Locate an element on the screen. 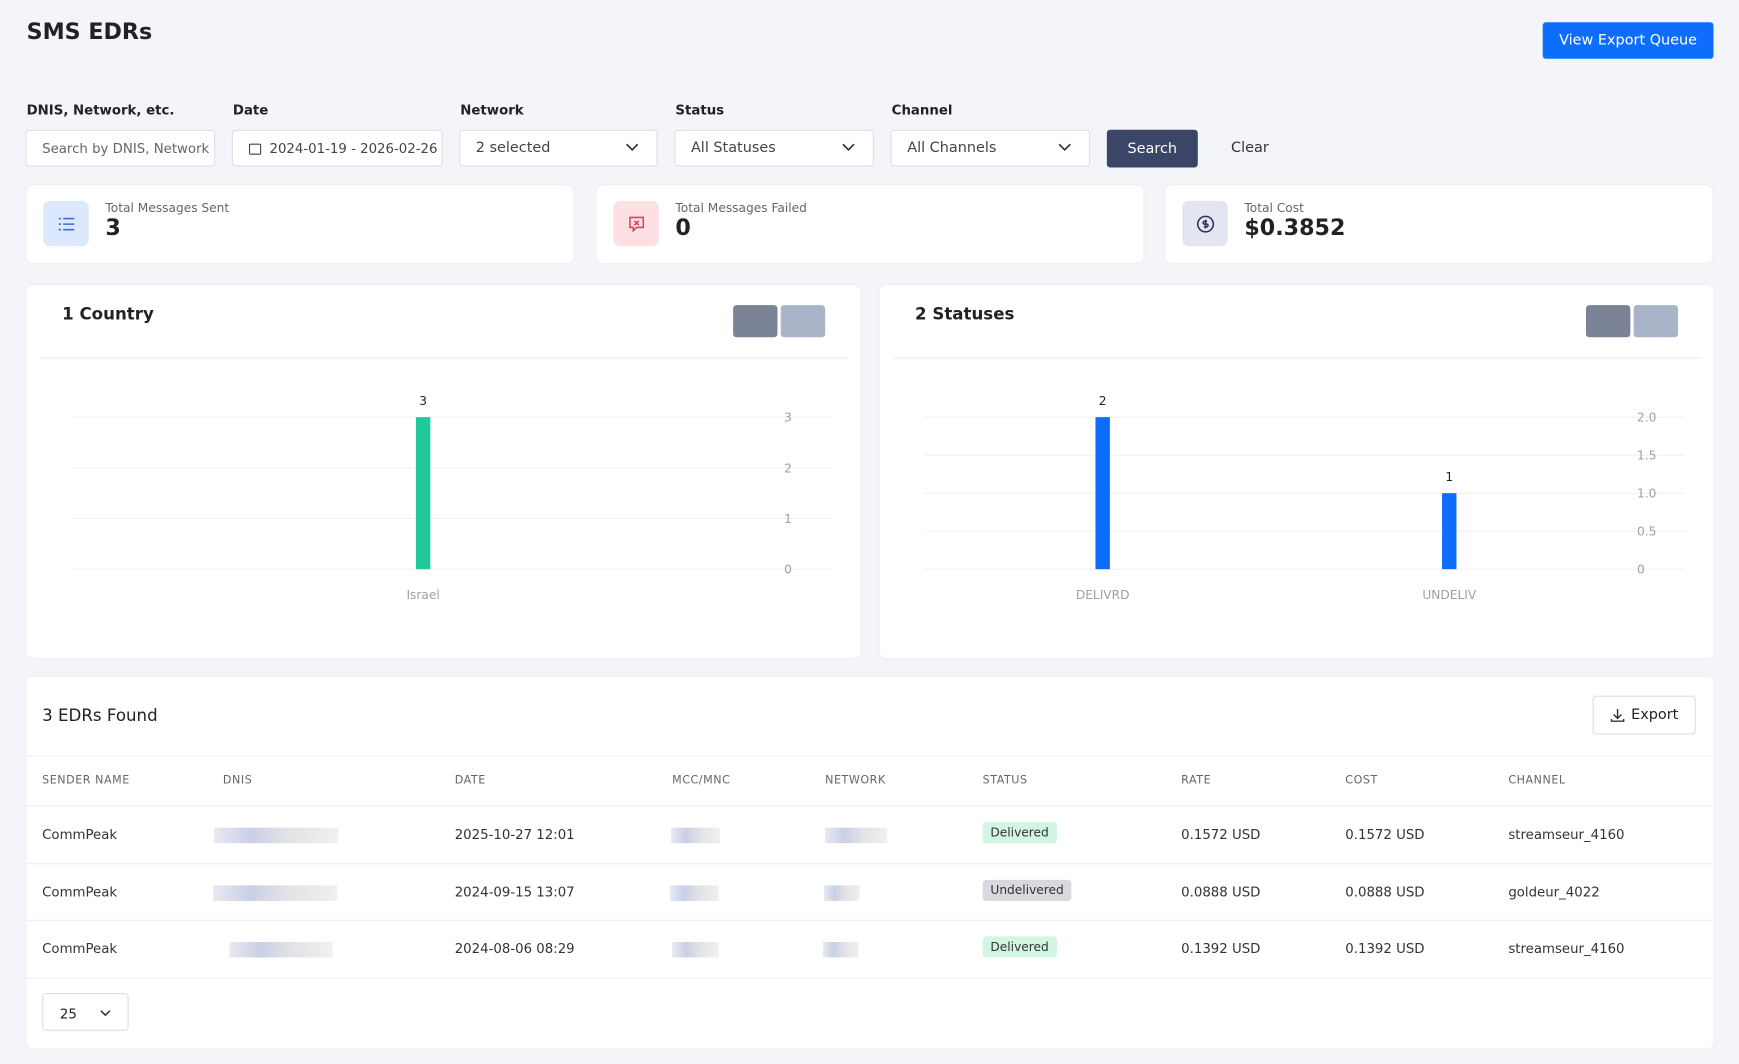  status-badge: Undelivered is located at coordinates (1027, 890).